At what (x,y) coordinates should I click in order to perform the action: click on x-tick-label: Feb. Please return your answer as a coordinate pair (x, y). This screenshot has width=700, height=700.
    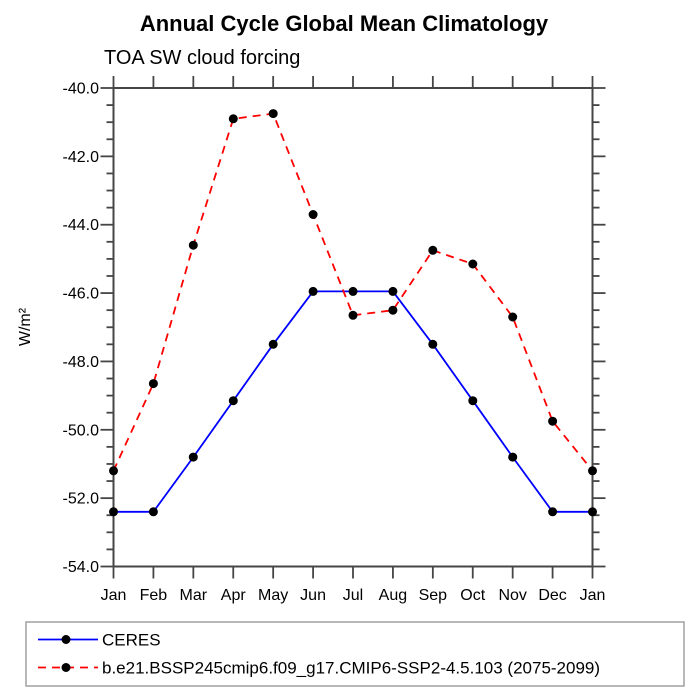
    Looking at the image, I should click on (154, 595).